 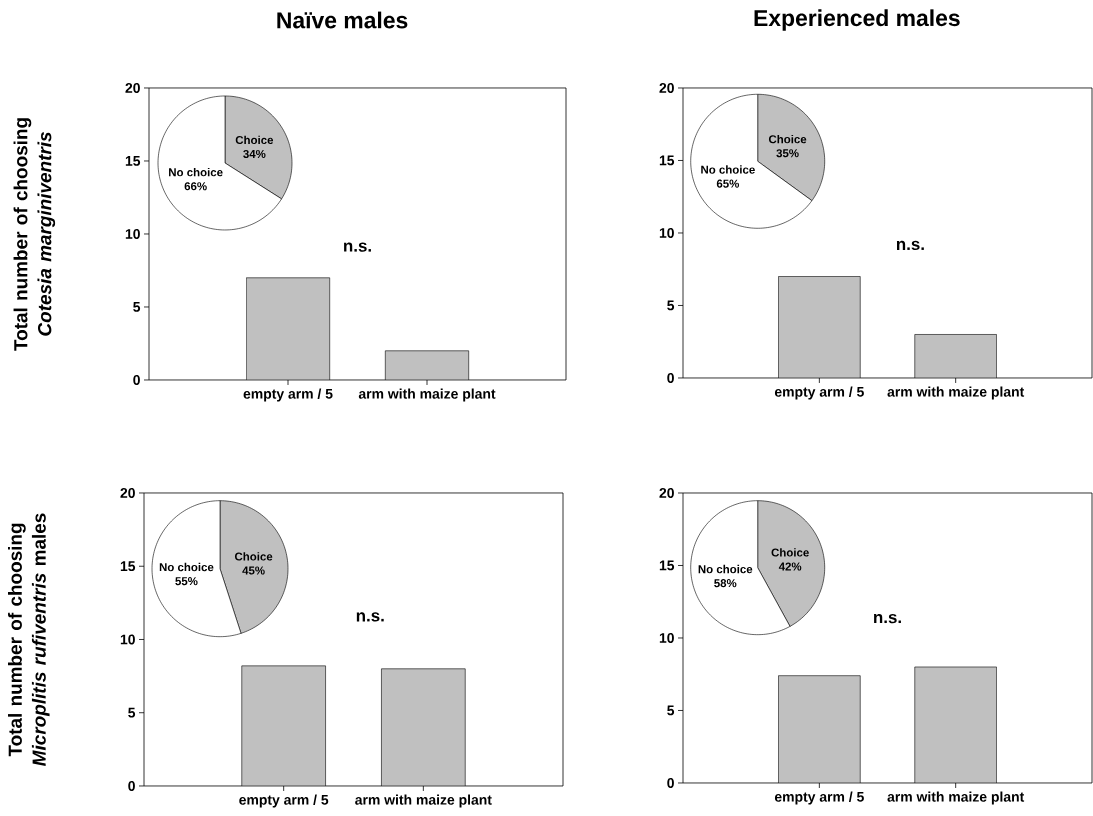 I want to click on chart-title: Experienced males, so click(x=857, y=20).